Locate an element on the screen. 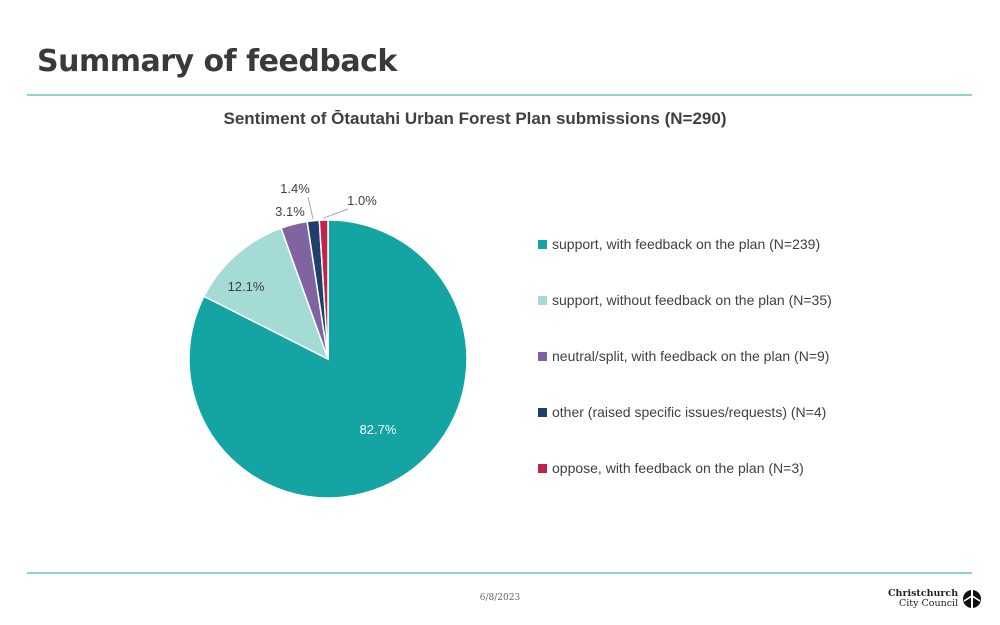 This screenshot has width=1000, height=625. footer-date: 6/8/2023 is located at coordinates (500, 598).